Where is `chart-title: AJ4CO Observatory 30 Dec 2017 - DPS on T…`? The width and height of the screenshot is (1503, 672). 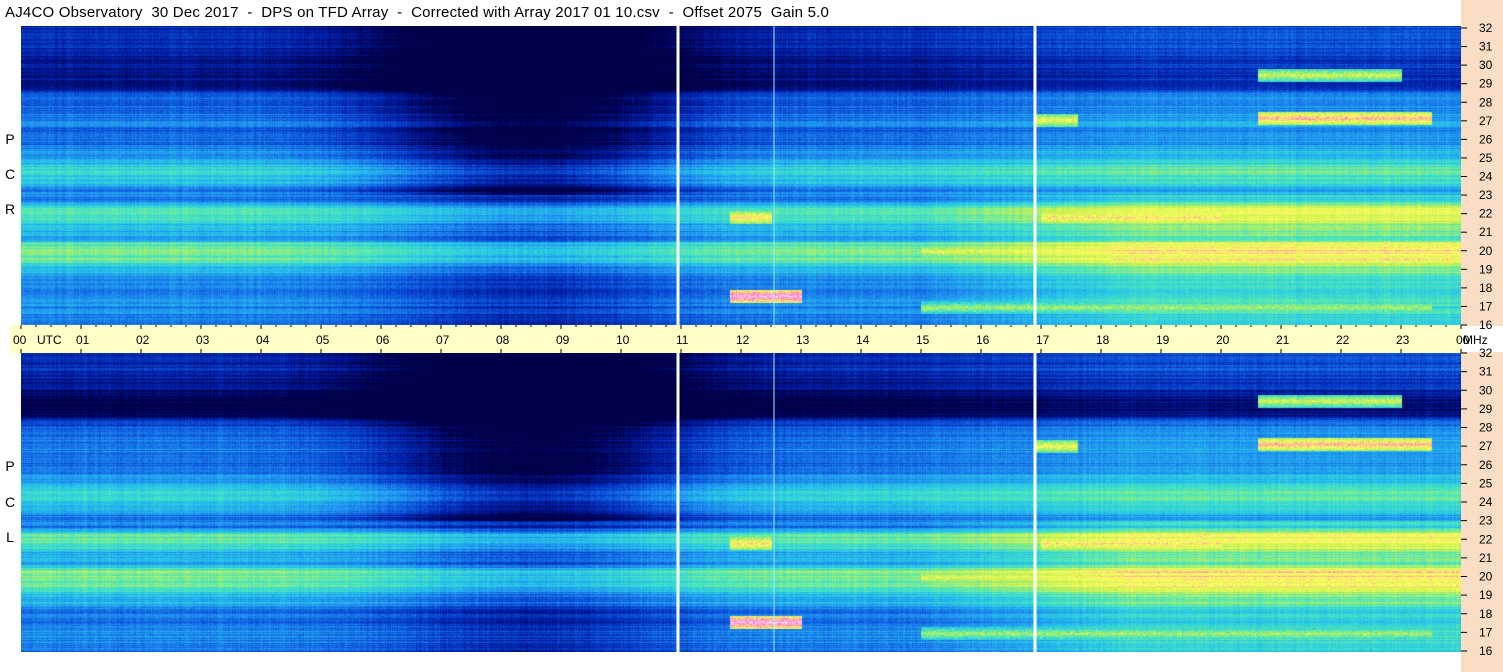 chart-title: AJ4CO Observatory 30 Dec 2017 - DPS on T… is located at coordinates (417, 12).